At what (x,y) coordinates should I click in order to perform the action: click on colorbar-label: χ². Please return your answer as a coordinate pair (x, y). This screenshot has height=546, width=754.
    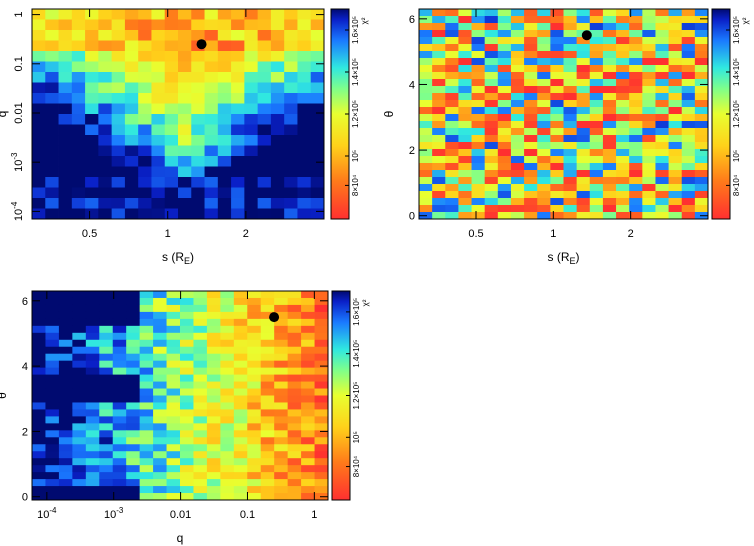
    Looking at the image, I should click on (365, 302).